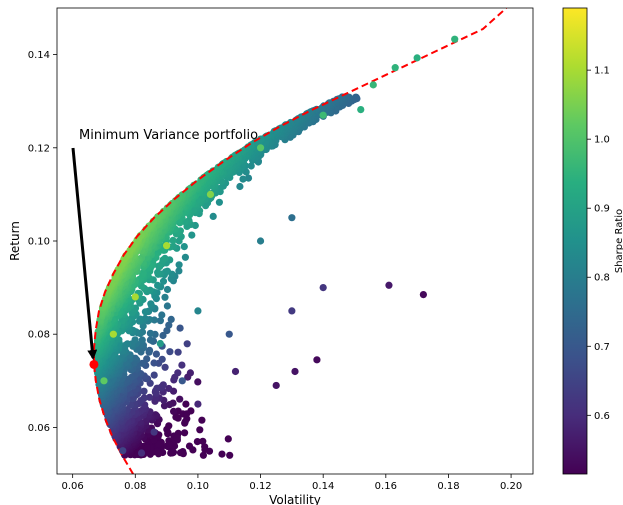  I want to click on colorbar-tick-label: 0.6, so click(602, 416).